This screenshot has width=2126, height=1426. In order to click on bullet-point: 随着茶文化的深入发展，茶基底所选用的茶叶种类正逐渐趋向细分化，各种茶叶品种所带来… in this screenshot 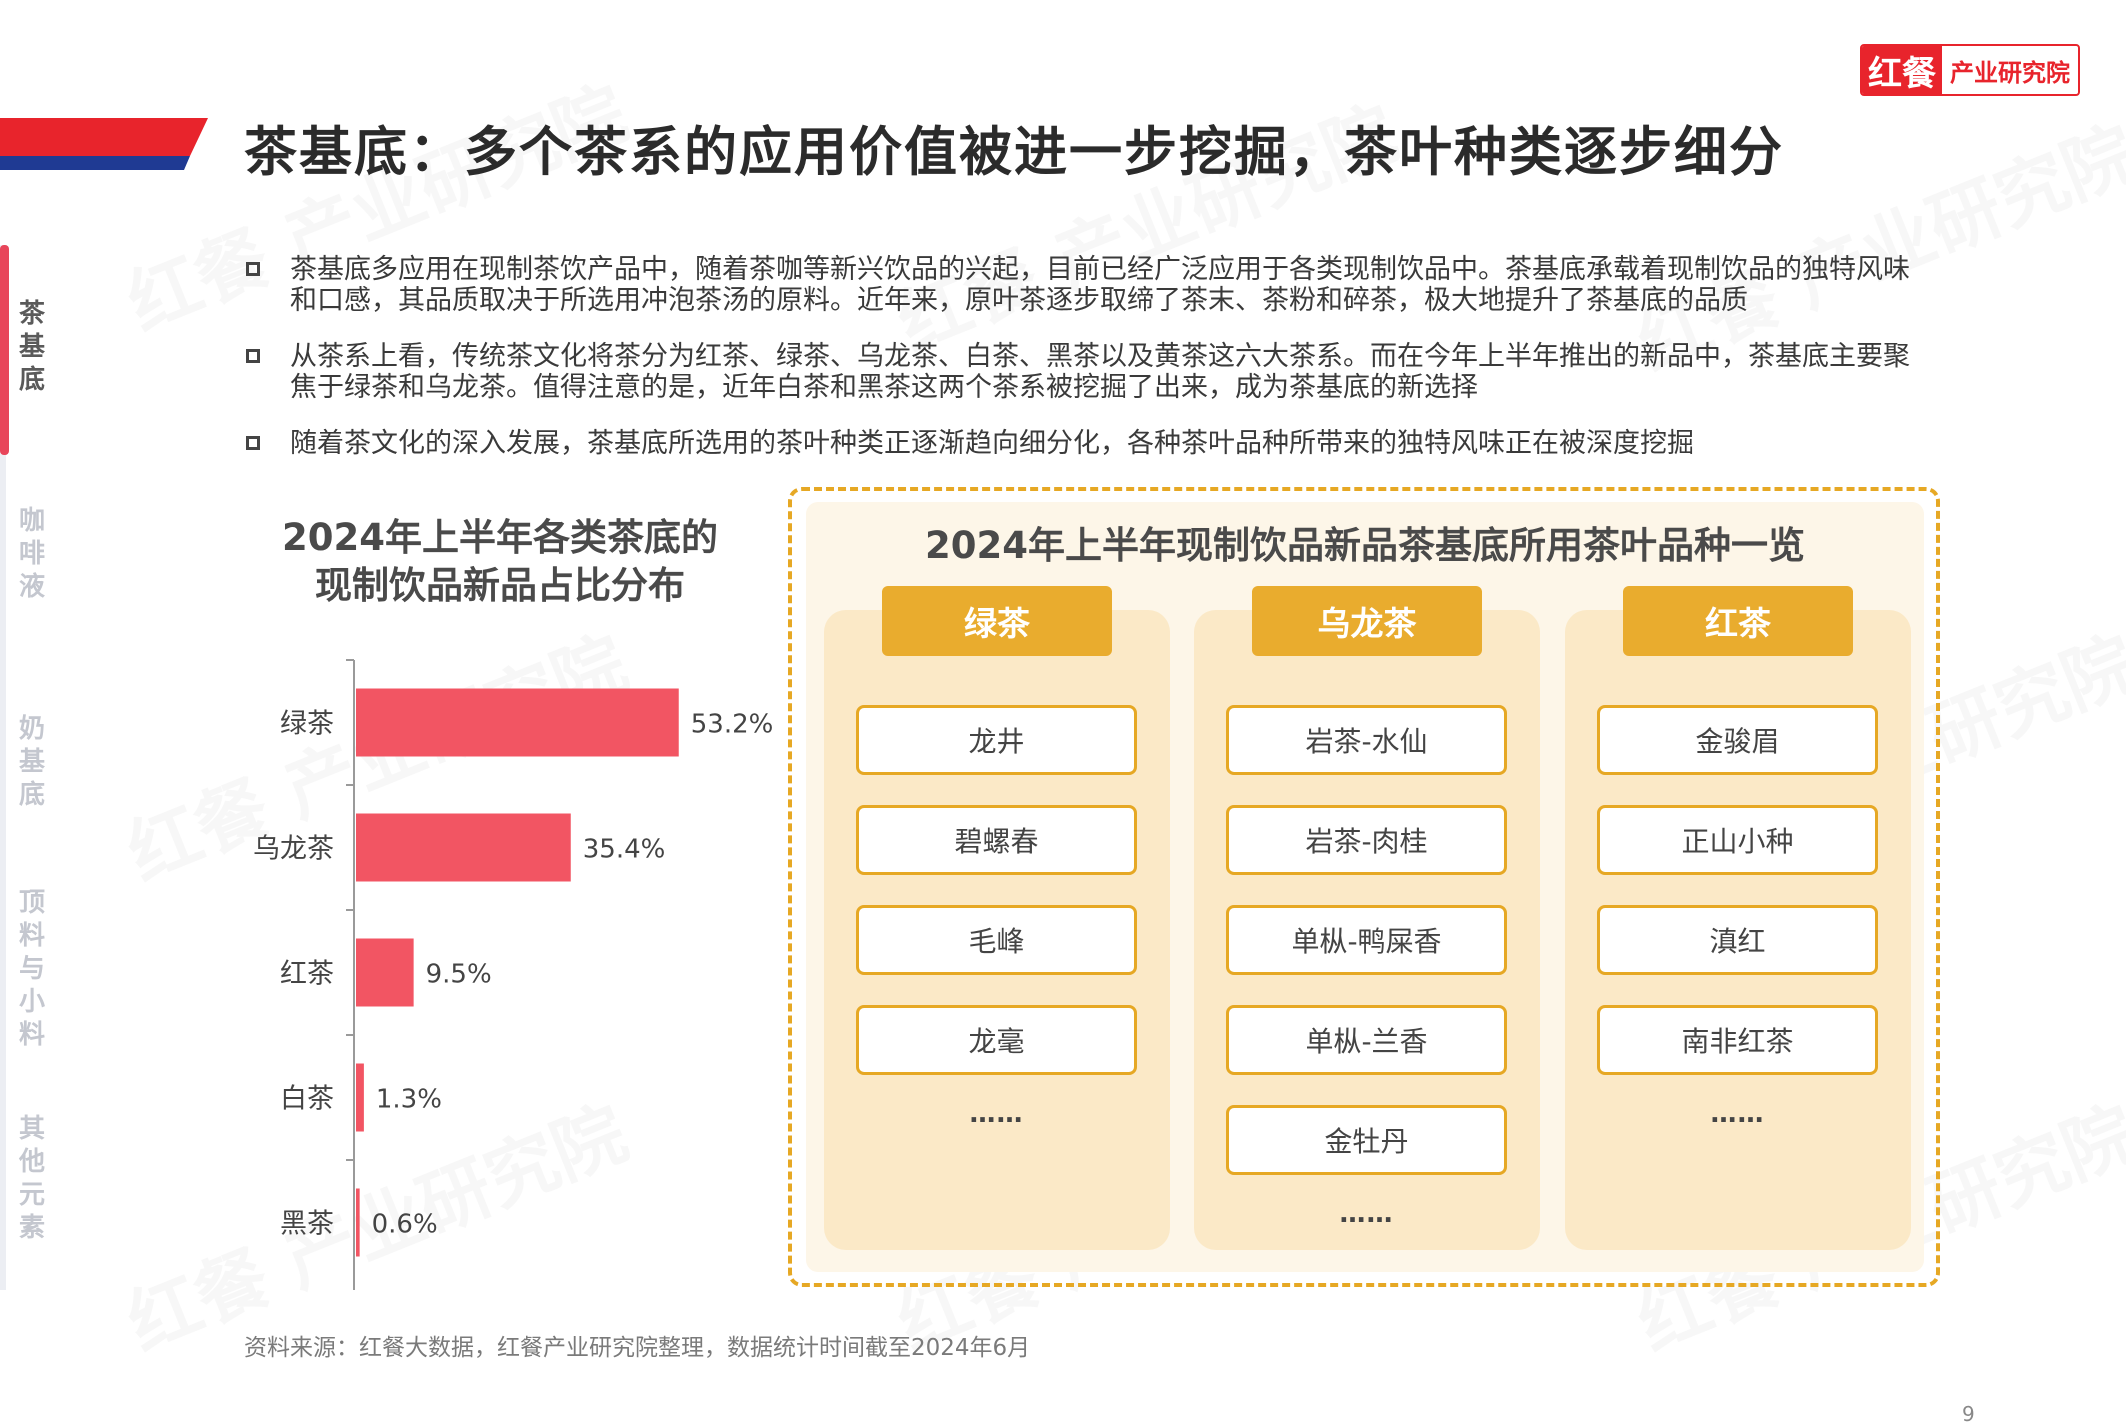, I will do `click(1086, 443)`.